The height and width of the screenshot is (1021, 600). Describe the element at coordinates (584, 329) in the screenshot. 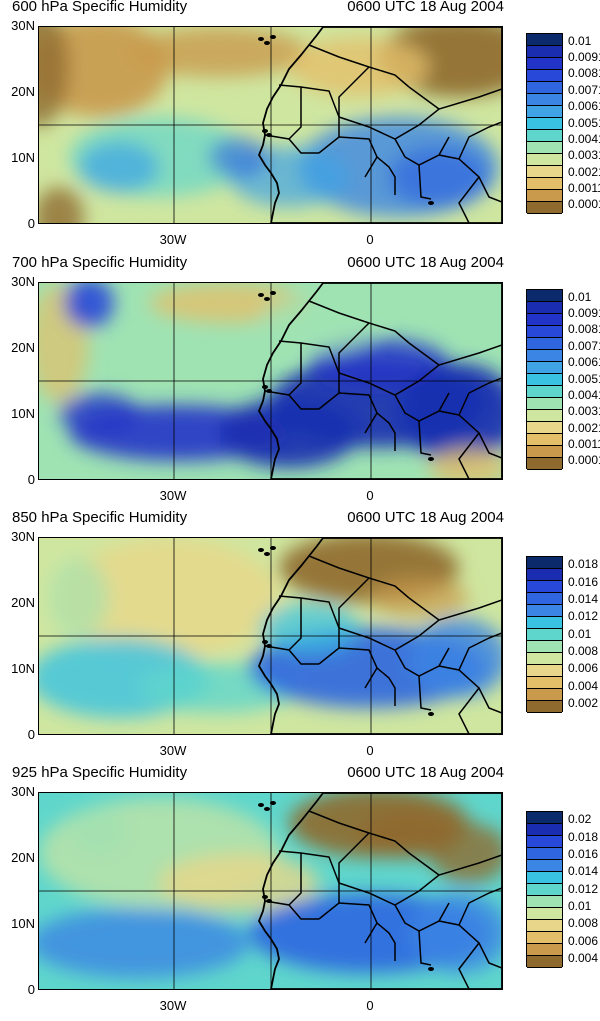

I see `colorbar-label: 0.0081` at that location.